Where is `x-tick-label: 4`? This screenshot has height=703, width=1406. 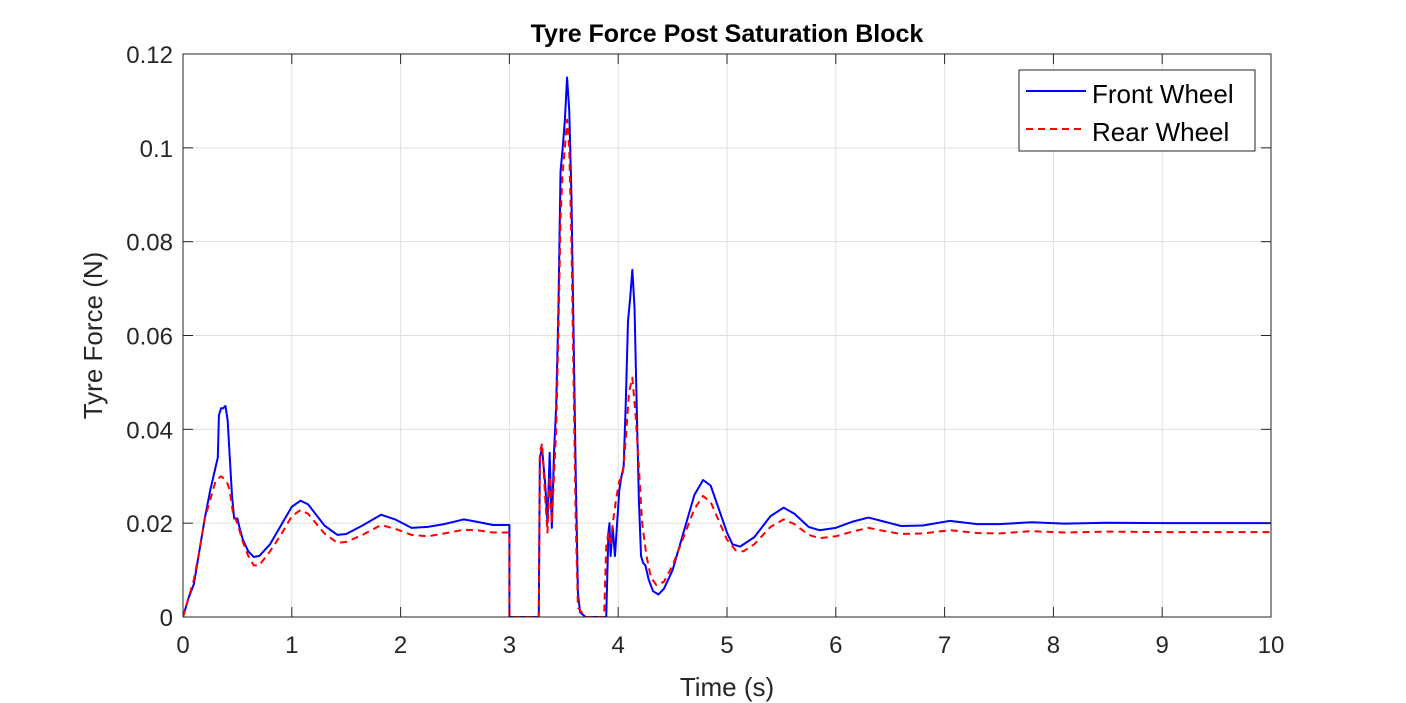 x-tick-label: 4 is located at coordinates (618, 645).